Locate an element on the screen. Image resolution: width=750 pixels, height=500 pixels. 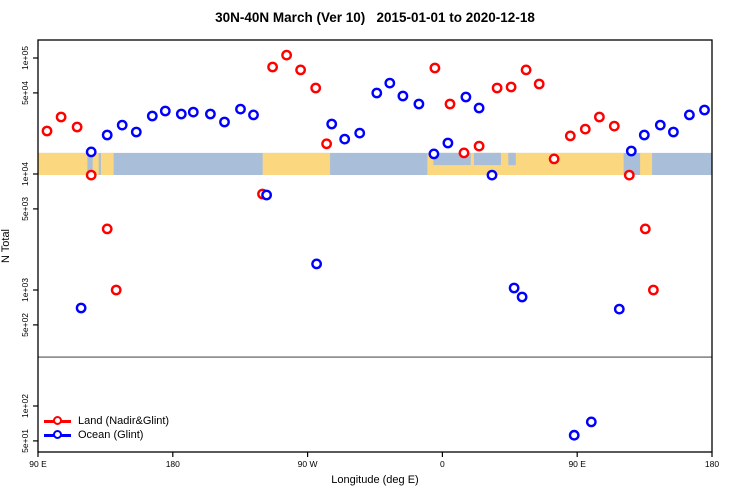
y-tick-label: 1e+02 is located at coordinates (25, 406).